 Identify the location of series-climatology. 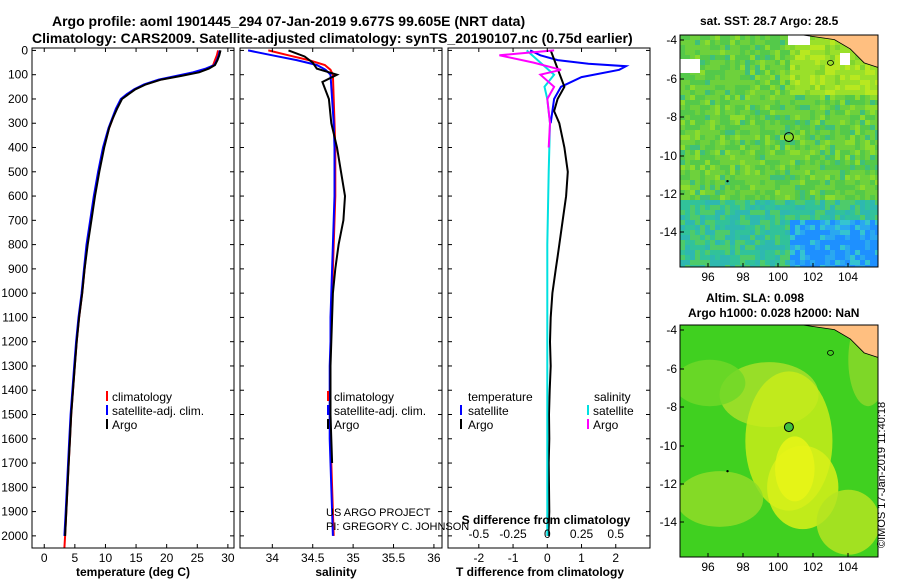
(141, 299).